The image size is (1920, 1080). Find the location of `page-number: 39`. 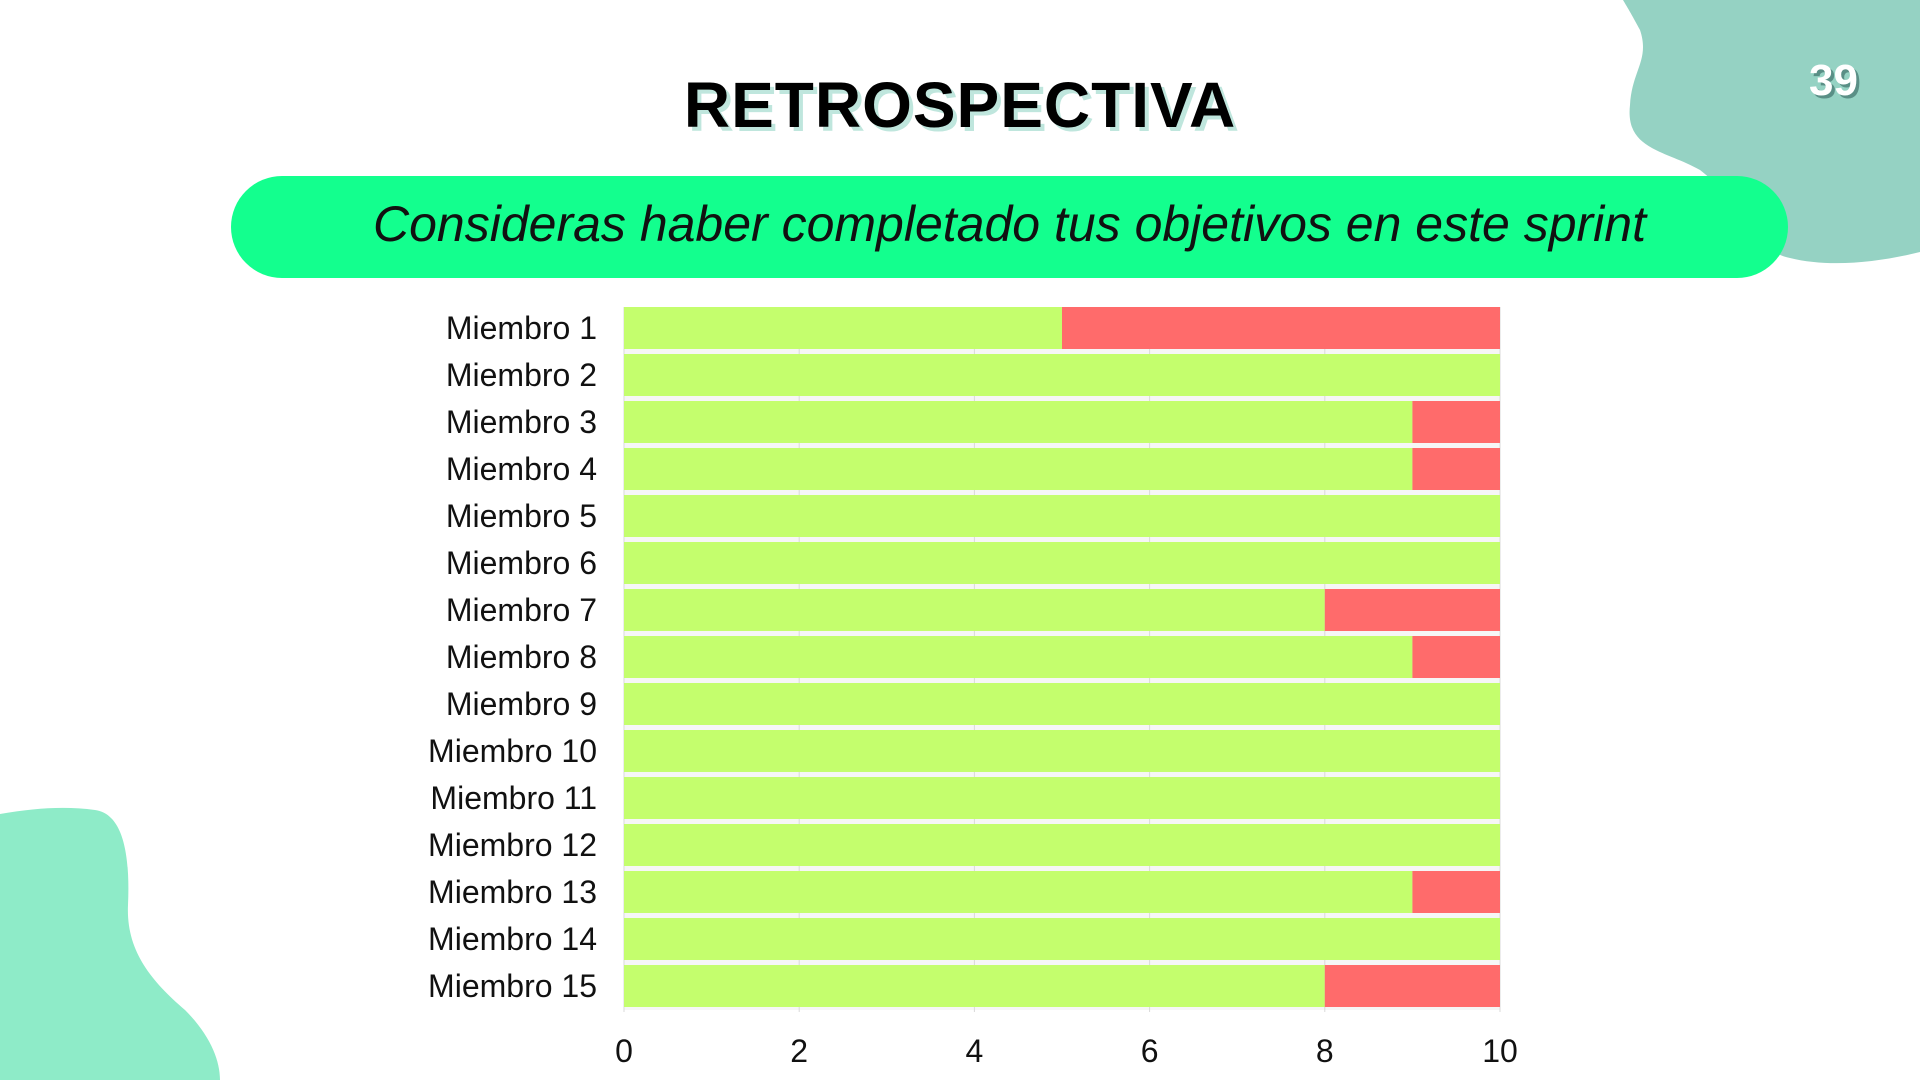

page-number: 39 is located at coordinates (1833, 80).